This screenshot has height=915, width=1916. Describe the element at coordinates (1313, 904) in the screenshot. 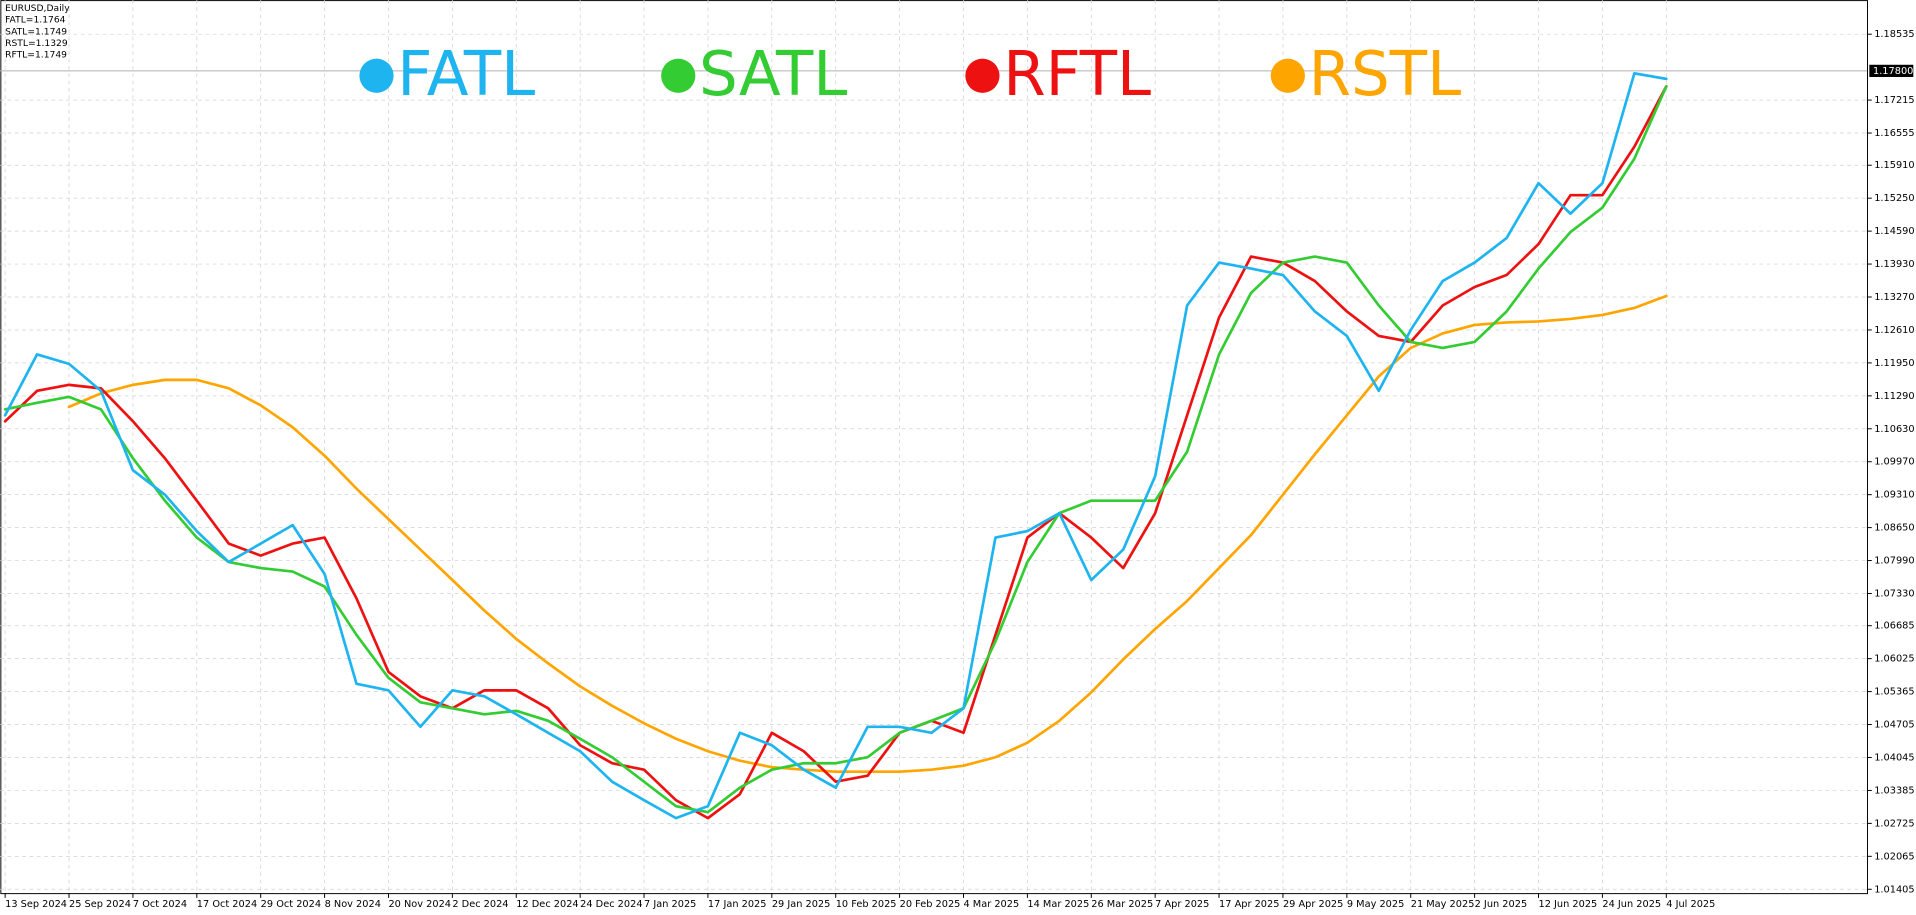

I see `x-tick-label: 29 Apr 2025` at that location.